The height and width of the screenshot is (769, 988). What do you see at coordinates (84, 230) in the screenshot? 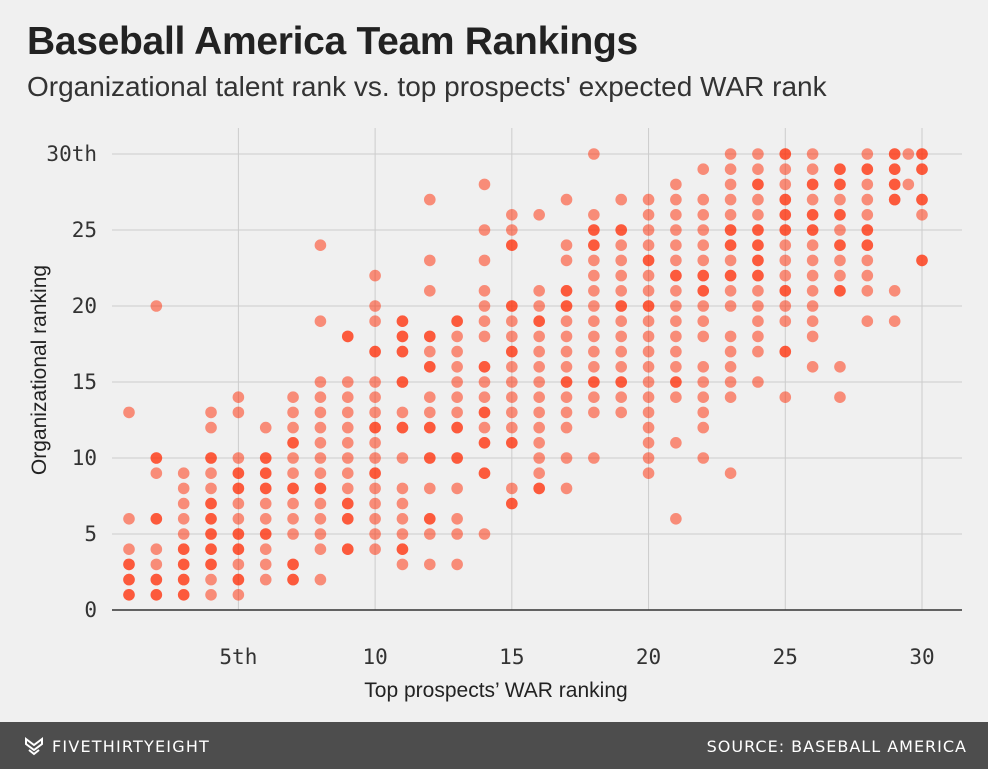
I see `y-tick-label: 25` at bounding box center [84, 230].